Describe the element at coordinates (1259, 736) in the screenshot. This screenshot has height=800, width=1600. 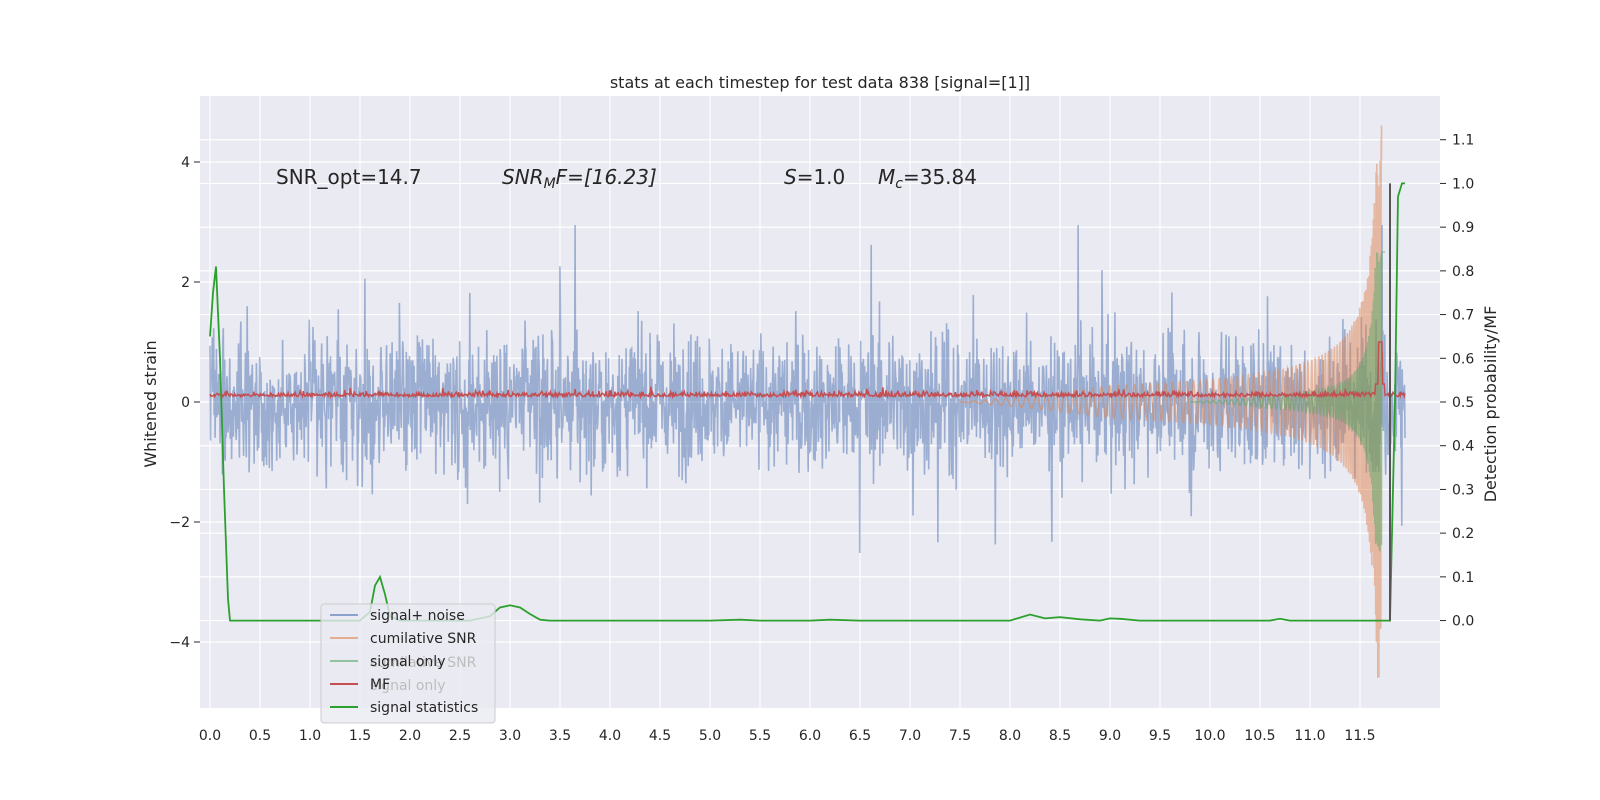
I see `x-tick-label: 10.5` at that location.